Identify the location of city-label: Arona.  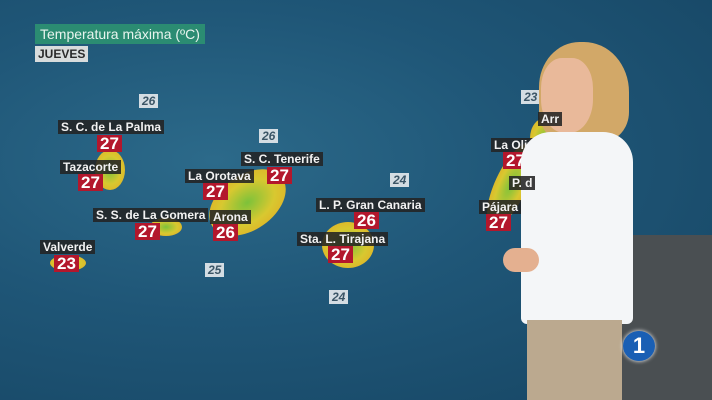
(230, 217).